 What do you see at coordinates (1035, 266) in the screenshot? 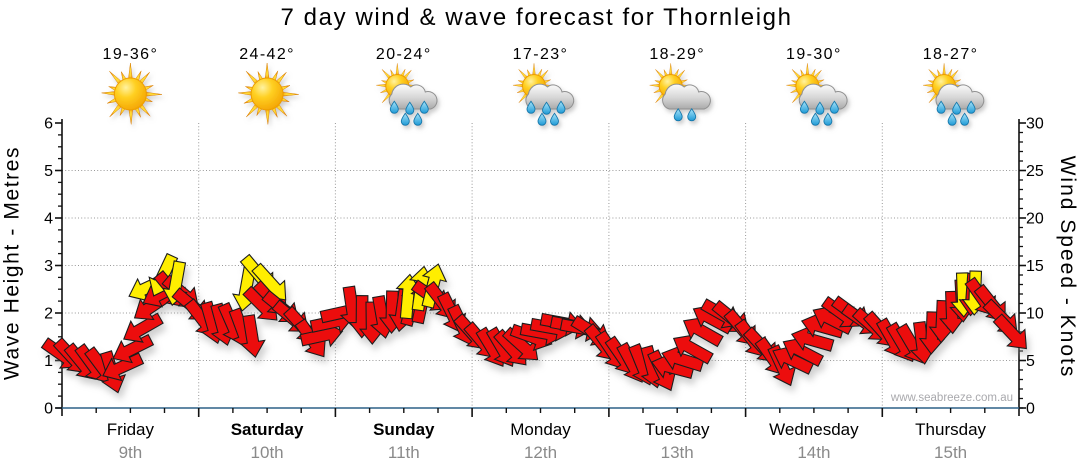
I see `svg-text: 15` at bounding box center [1035, 266].